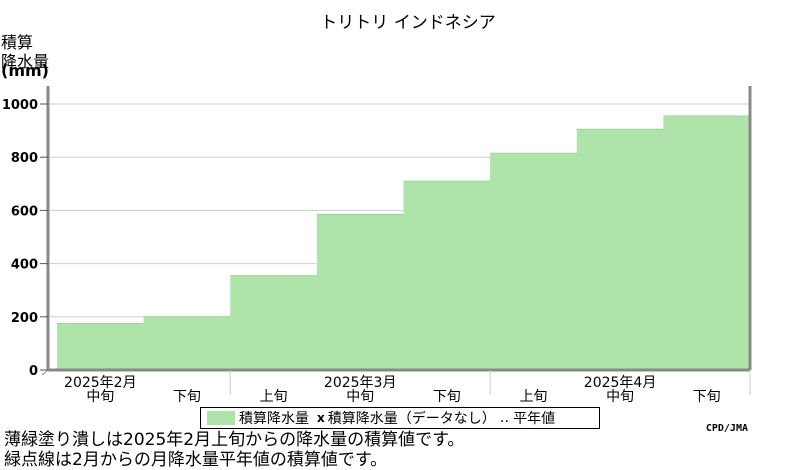 The image size is (800, 470). I want to click on x-axis-corner, so click(45, 372).